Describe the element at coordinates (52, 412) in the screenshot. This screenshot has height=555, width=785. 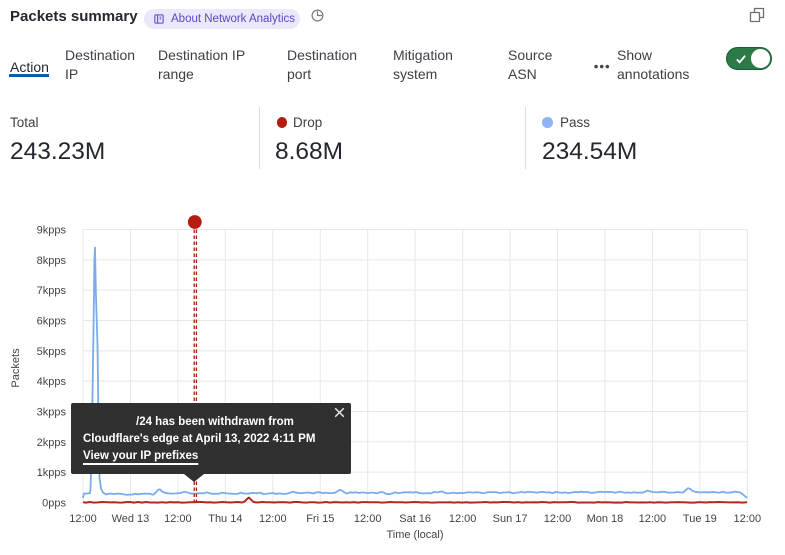
I see `svg-text: 3kpps` at that location.